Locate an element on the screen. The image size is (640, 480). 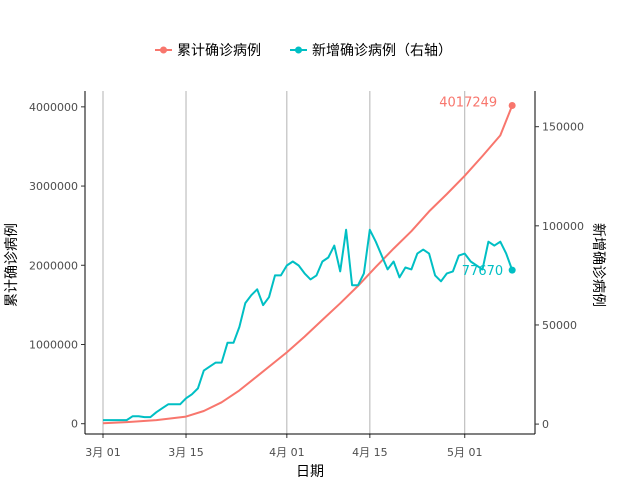
left-y-axis: 0 1000000 2000000 3000000 4000000 is located at coordinates (53, 266).